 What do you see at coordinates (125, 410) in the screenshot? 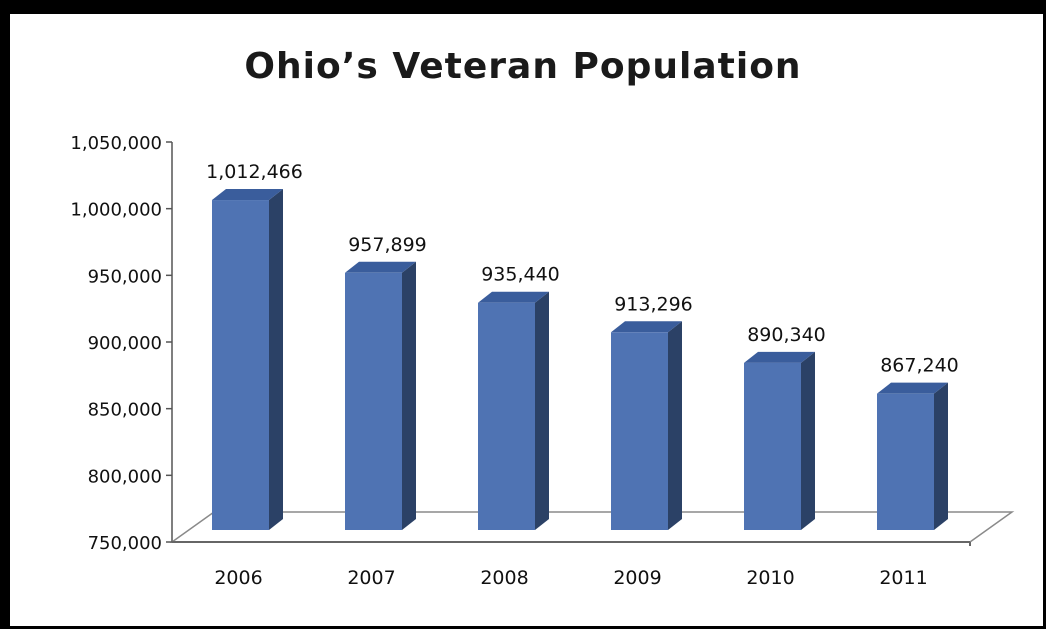
I see `y-tick-label: 850,000` at bounding box center [125, 410].